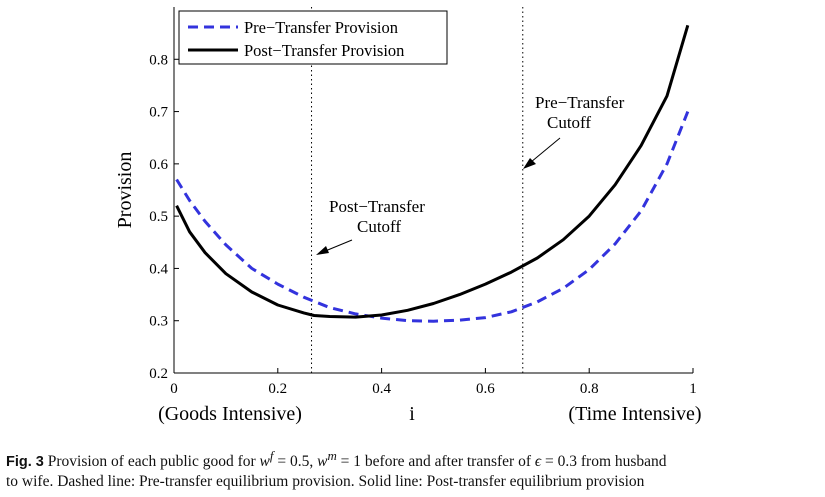  What do you see at coordinates (158, 113) in the screenshot?
I see `y-tick-label: 0.7` at bounding box center [158, 113].